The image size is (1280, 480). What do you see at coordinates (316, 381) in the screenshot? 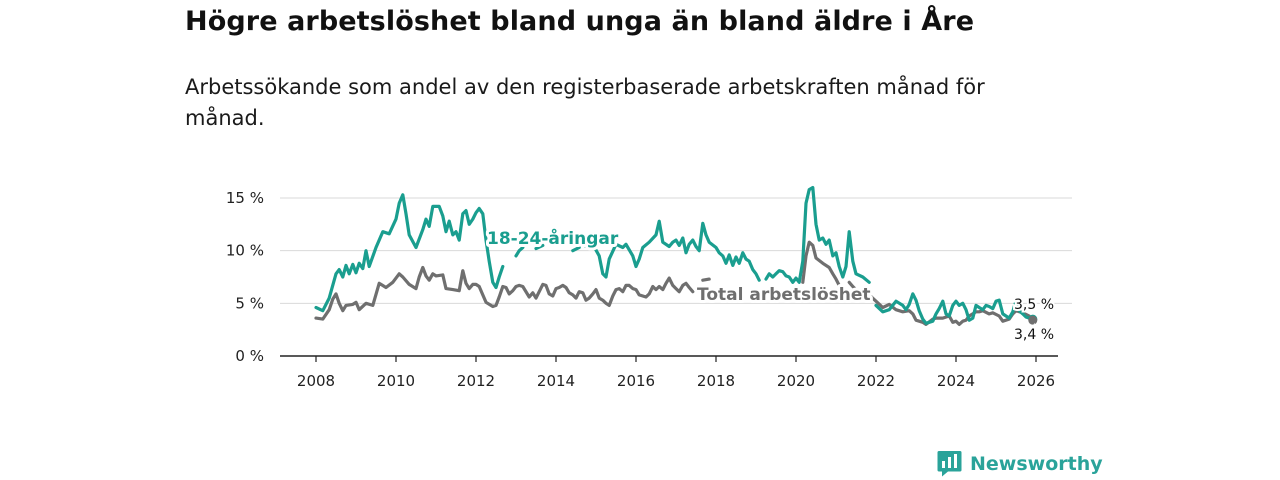
I see `x-tick-label: 2008` at bounding box center [316, 381].